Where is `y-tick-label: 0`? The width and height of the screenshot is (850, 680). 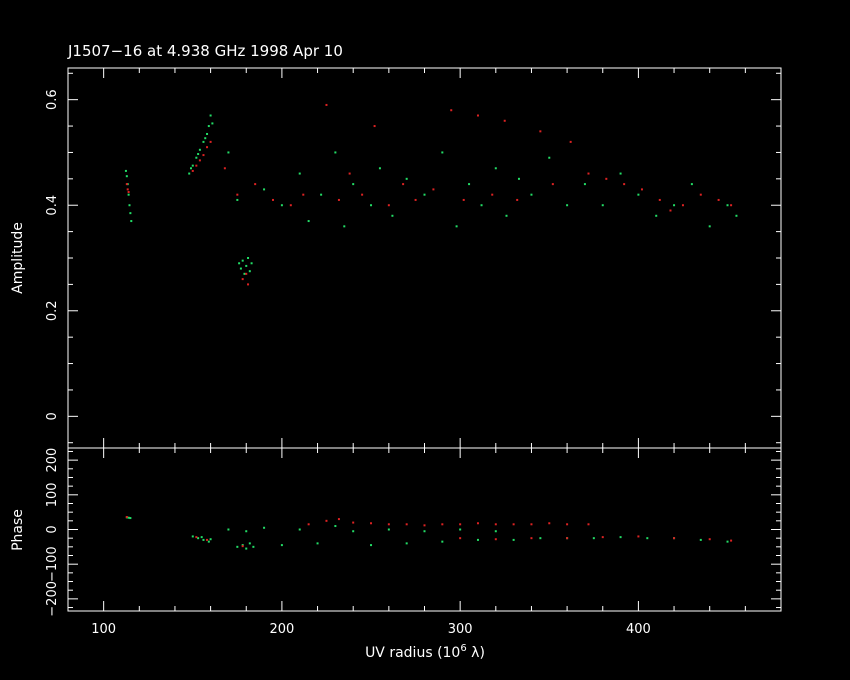
y-tick-label: 0 is located at coordinates (52, 416).